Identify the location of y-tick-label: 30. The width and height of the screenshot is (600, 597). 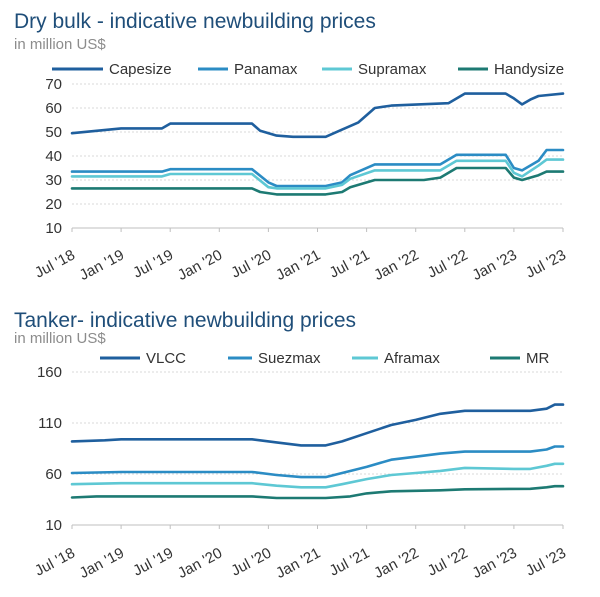
(53, 180).